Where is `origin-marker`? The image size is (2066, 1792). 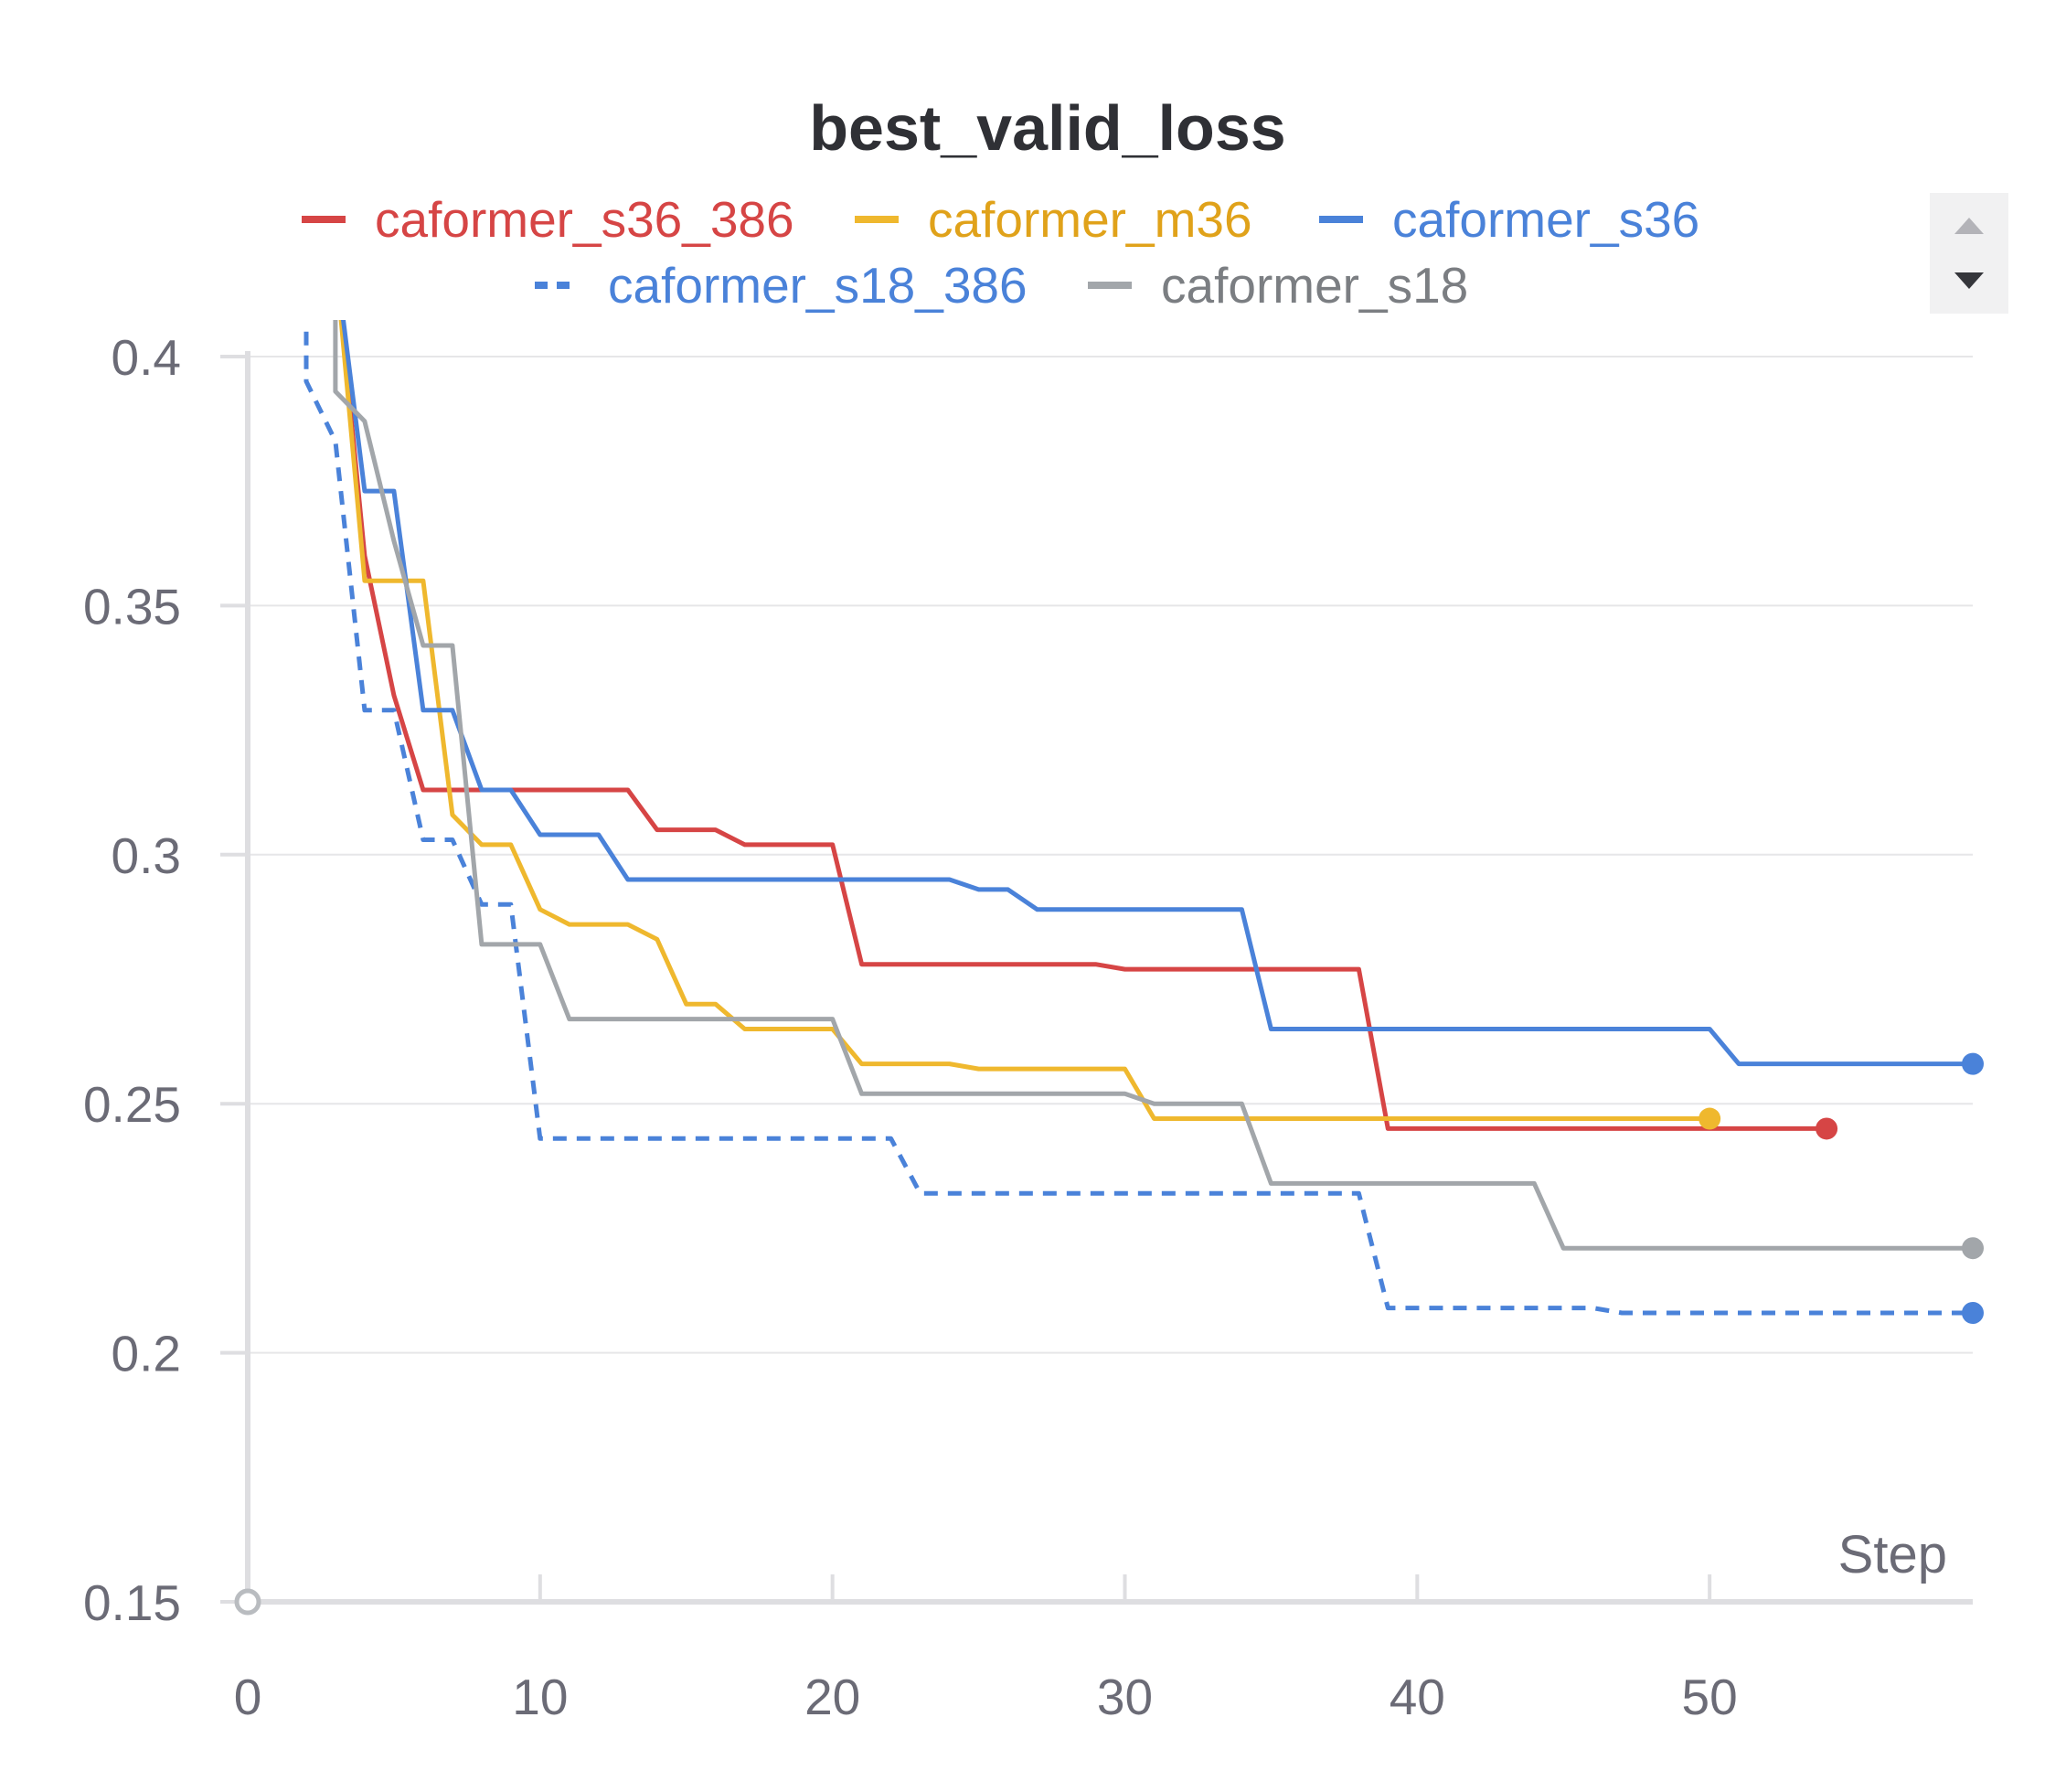 origin-marker is located at coordinates (247, 1602).